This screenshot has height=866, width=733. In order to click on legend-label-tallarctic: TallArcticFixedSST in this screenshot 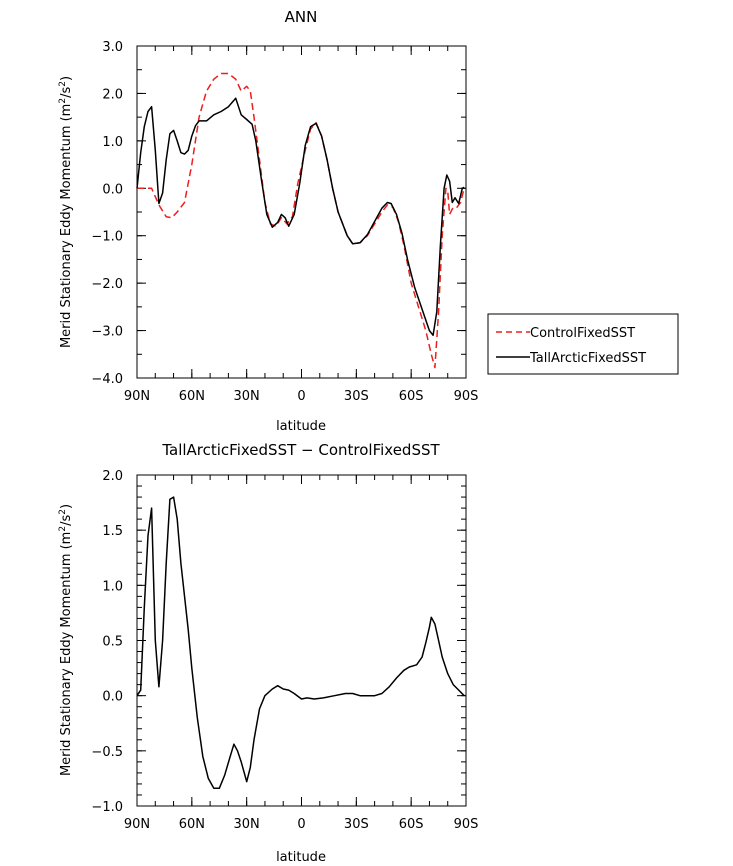, I will do `click(587, 358)`.